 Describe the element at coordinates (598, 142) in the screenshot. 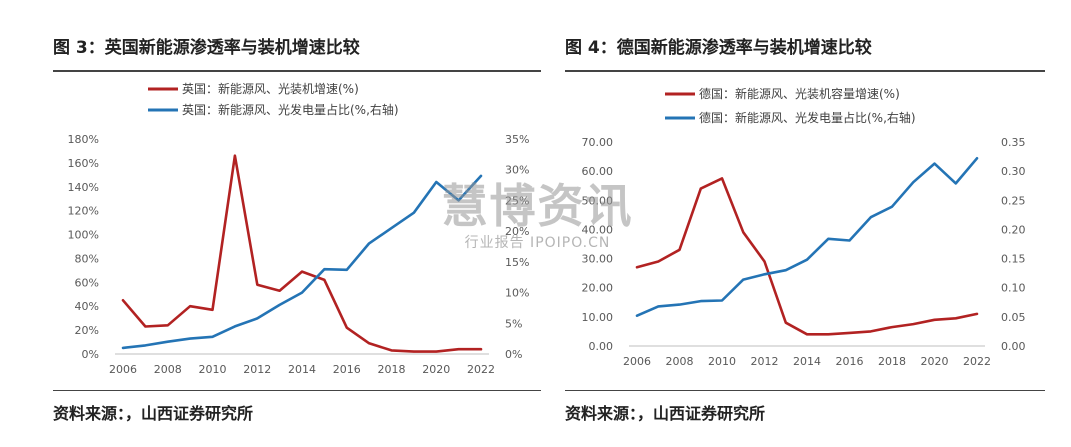

I see `right-left-y-tick-label: 70.00` at that location.